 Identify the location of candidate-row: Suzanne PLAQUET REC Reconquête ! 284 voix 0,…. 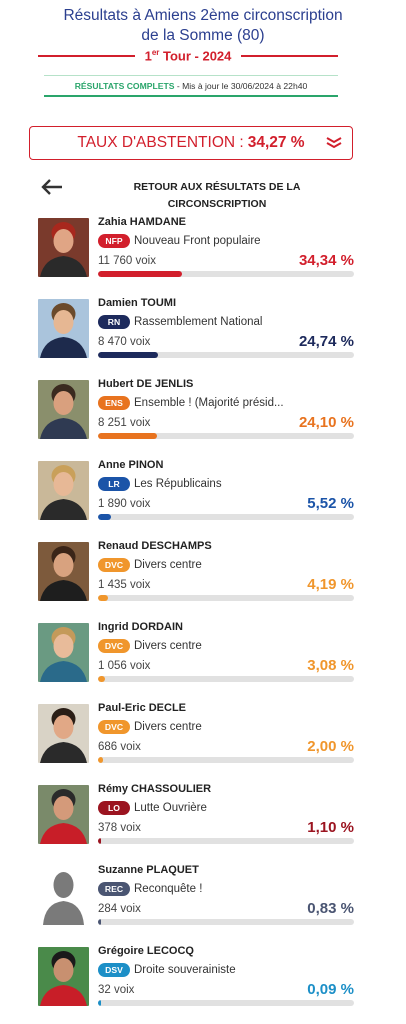
(196, 904).